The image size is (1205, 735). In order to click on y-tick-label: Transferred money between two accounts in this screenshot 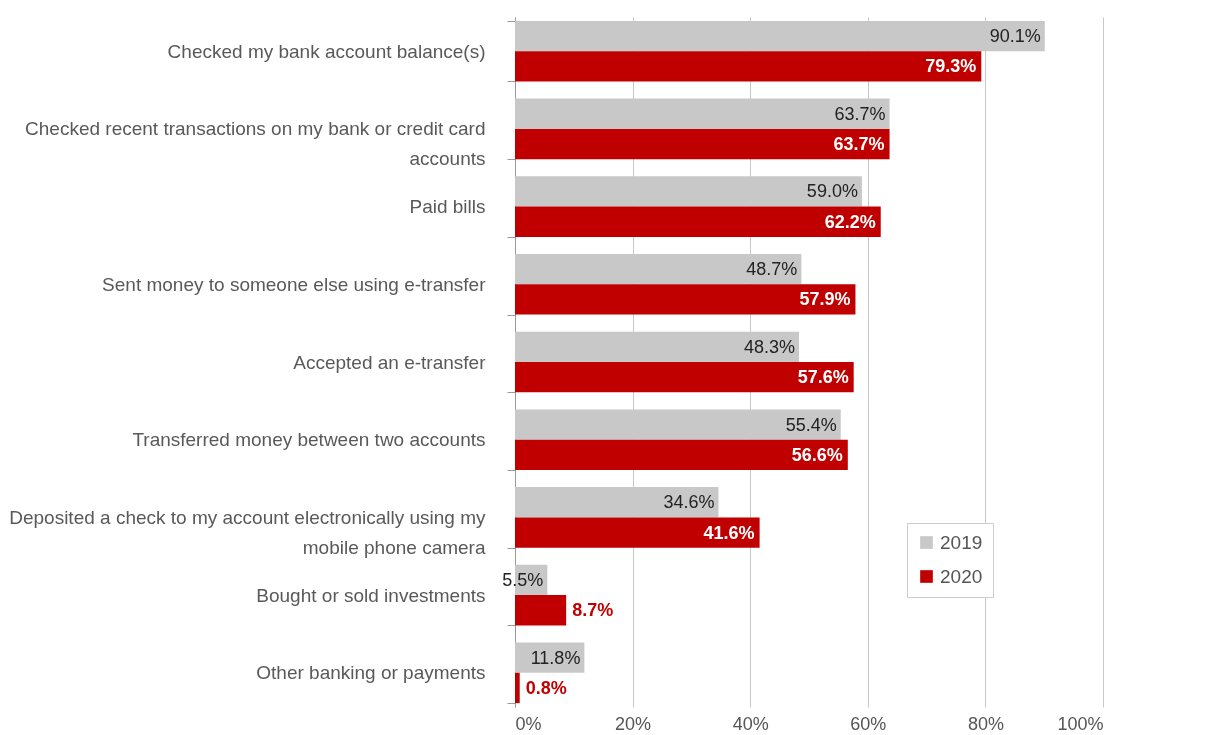, I will do `click(309, 440)`.